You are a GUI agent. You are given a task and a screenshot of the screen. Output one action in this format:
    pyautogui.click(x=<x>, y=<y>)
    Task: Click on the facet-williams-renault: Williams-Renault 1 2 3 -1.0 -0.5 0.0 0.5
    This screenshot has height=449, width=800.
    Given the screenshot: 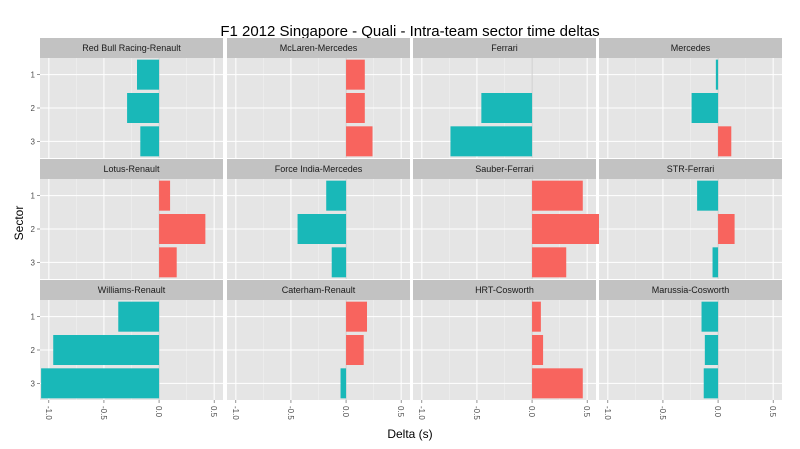 What is the action you would take?
    pyautogui.click(x=127, y=350)
    